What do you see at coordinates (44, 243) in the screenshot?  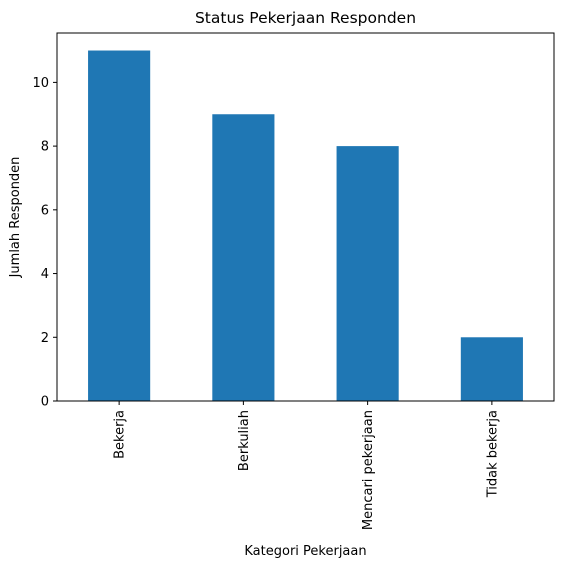 I see `y-axis-ticks: 0 2 4 6 8 10` at bounding box center [44, 243].